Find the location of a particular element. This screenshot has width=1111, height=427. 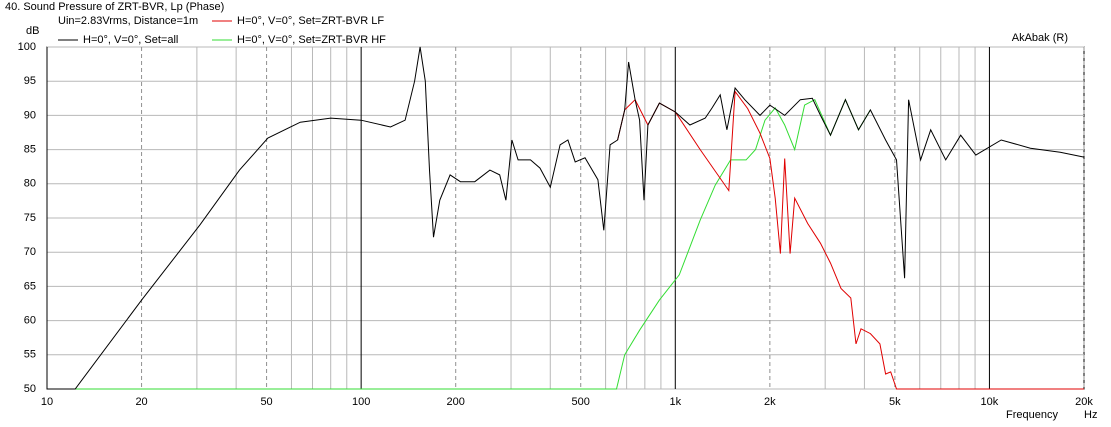

x-tick-label: 1k is located at coordinates (675, 402).